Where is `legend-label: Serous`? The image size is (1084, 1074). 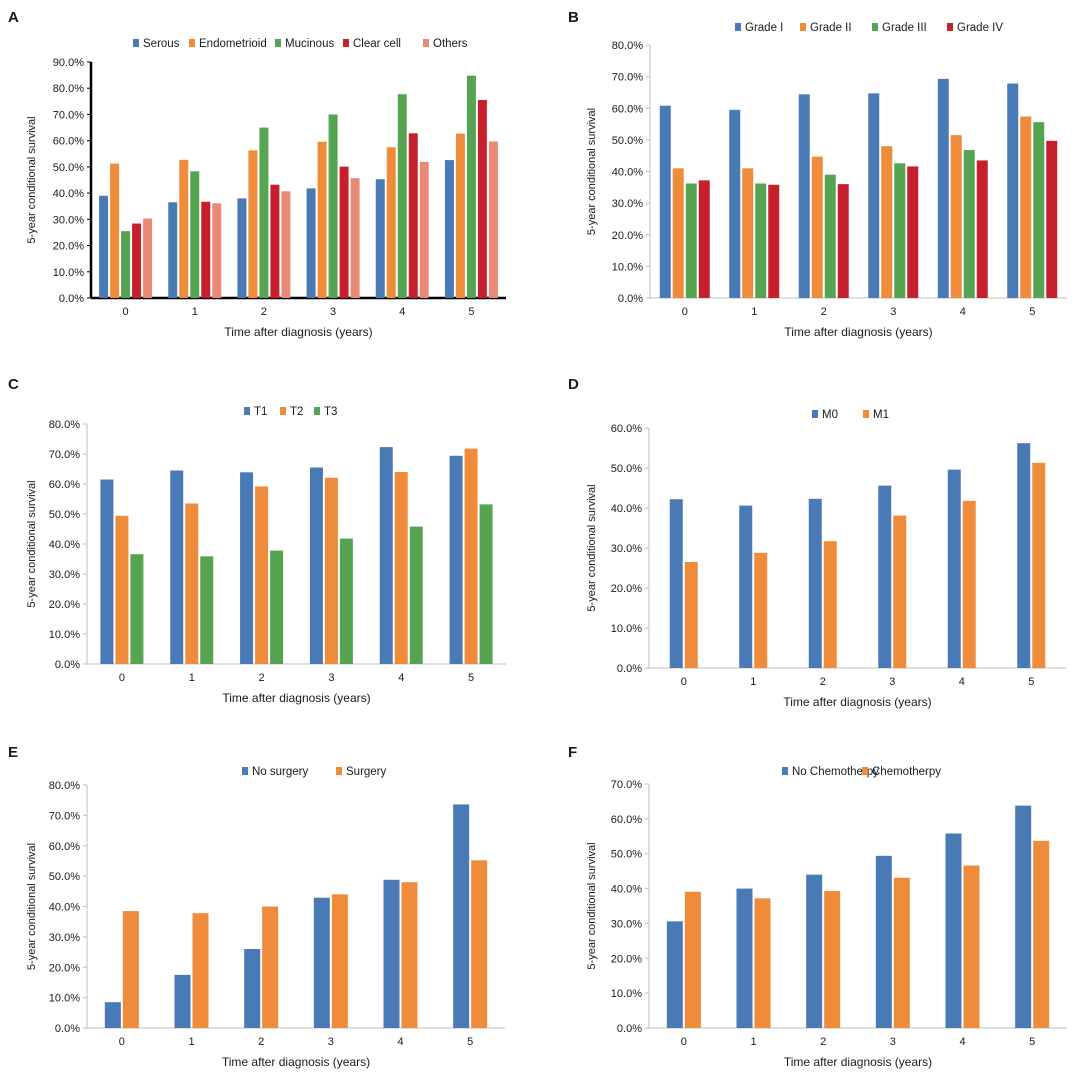 legend-label: Serous is located at coordinates (161, 44).